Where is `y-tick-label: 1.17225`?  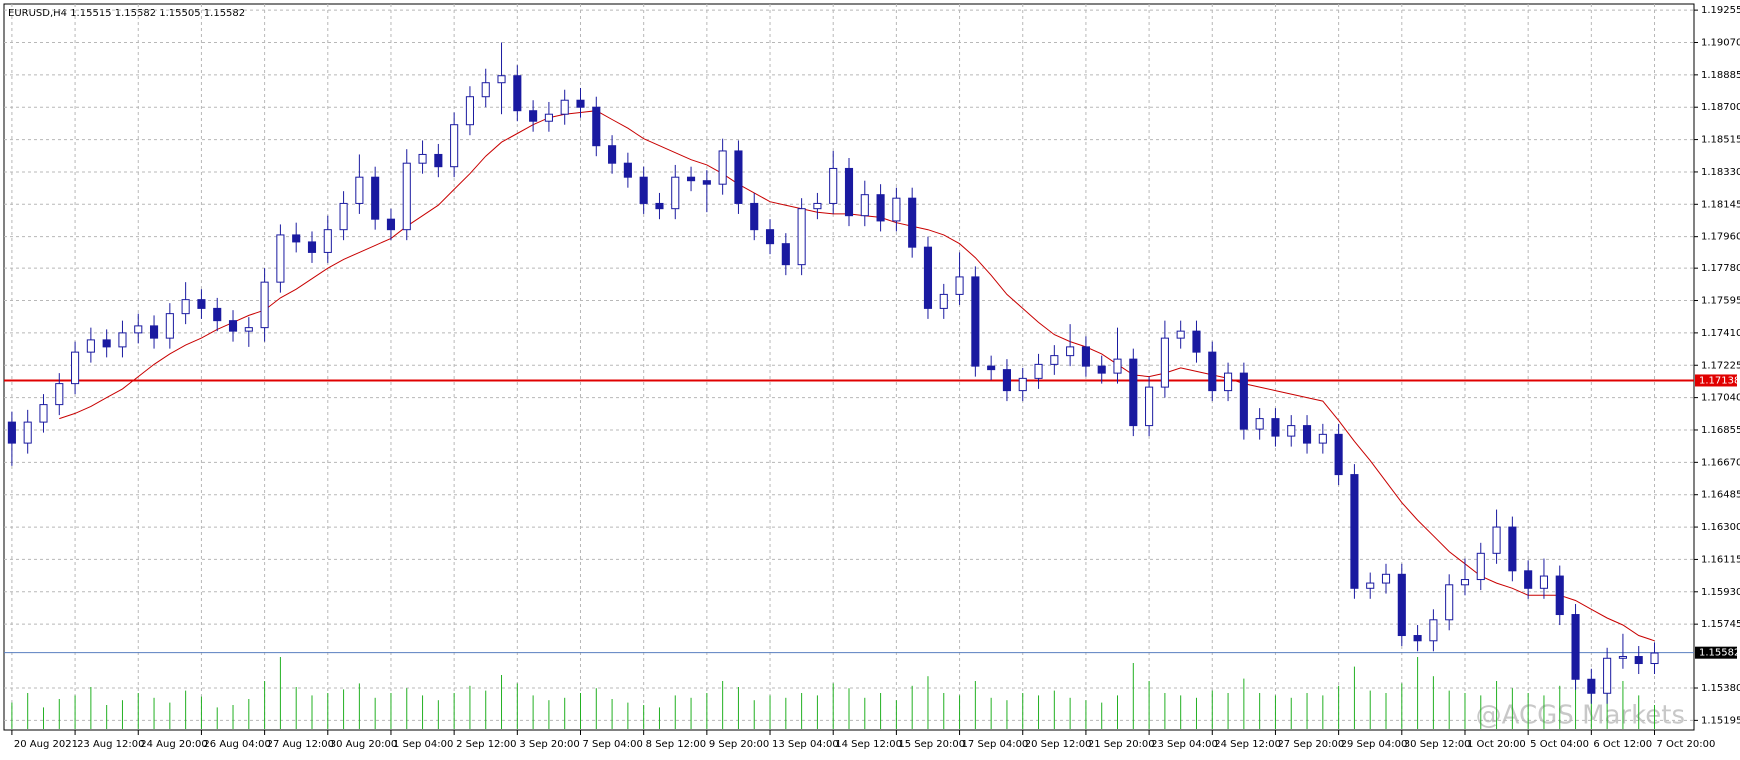
y-tick-label: 1.17225 is located at coordinates (1720, 365).